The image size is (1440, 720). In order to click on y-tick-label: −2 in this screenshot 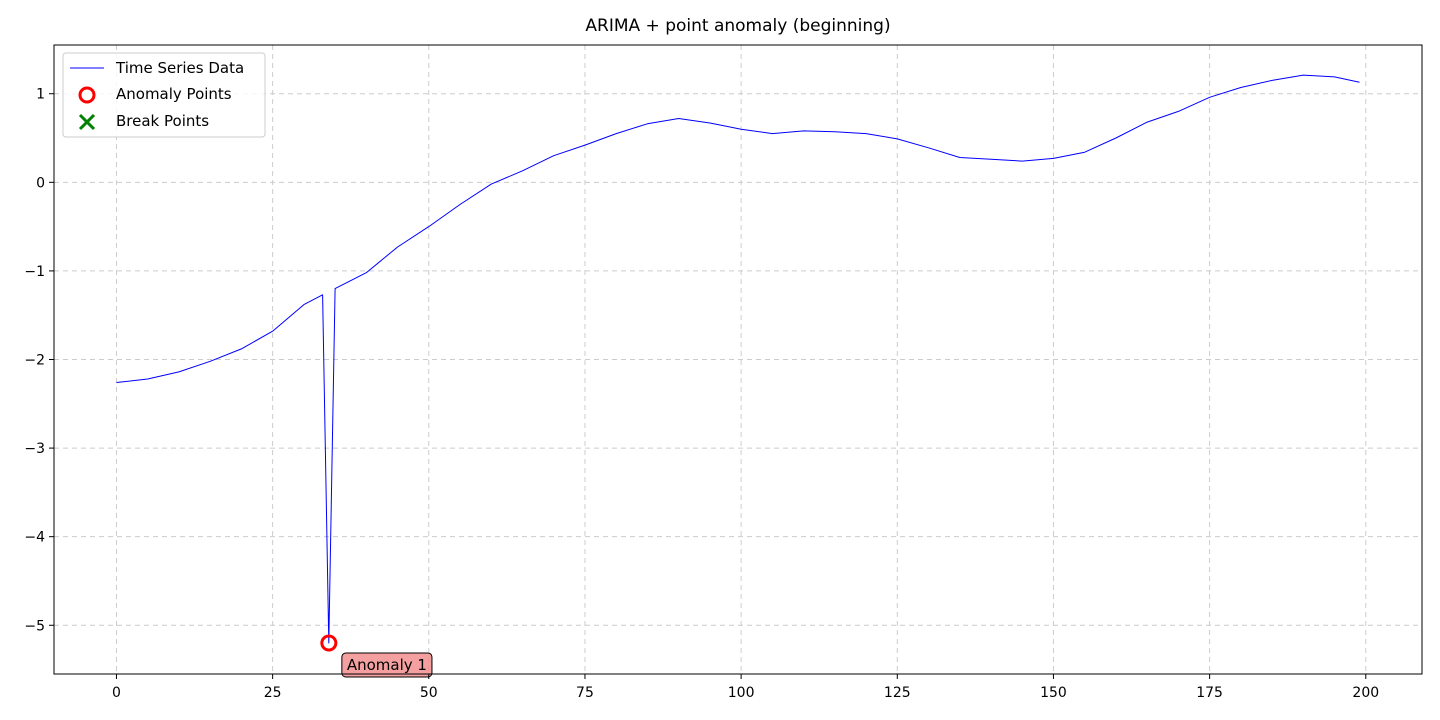, I will do `click(34, 361)`.